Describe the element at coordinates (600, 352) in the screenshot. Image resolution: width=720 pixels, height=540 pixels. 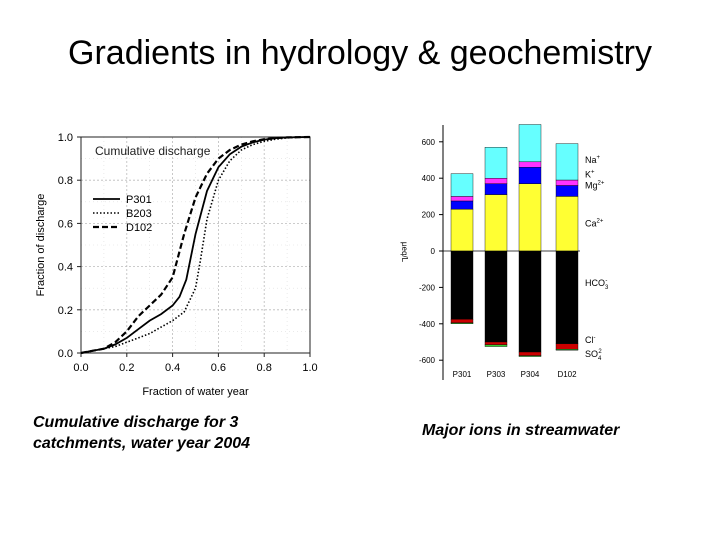
I see `ion-label-sup: 2` at that location.